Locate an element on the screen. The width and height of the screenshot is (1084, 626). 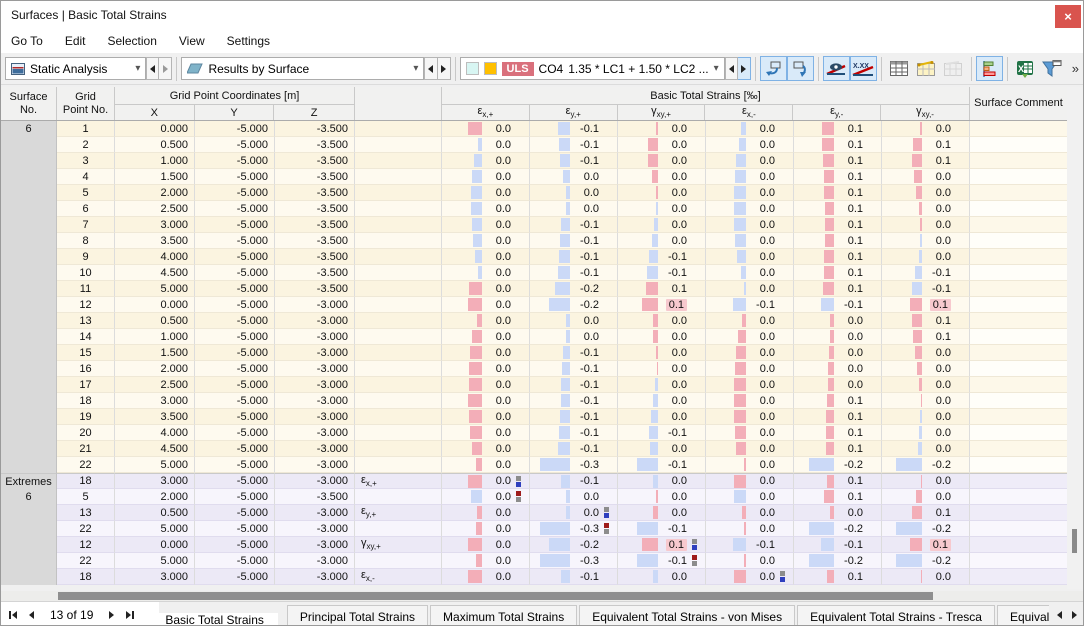
grid-point-no-cell: 17 is located at coordinates (86, 385).